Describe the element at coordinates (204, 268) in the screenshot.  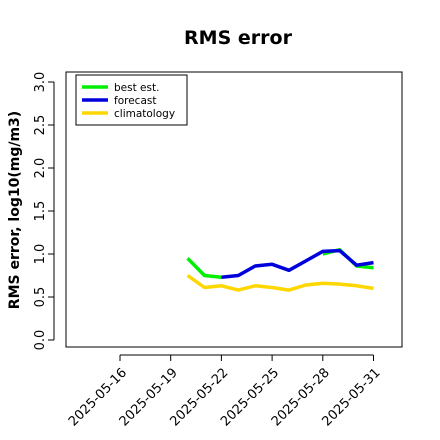
I see `series-line-best-est` at that location.